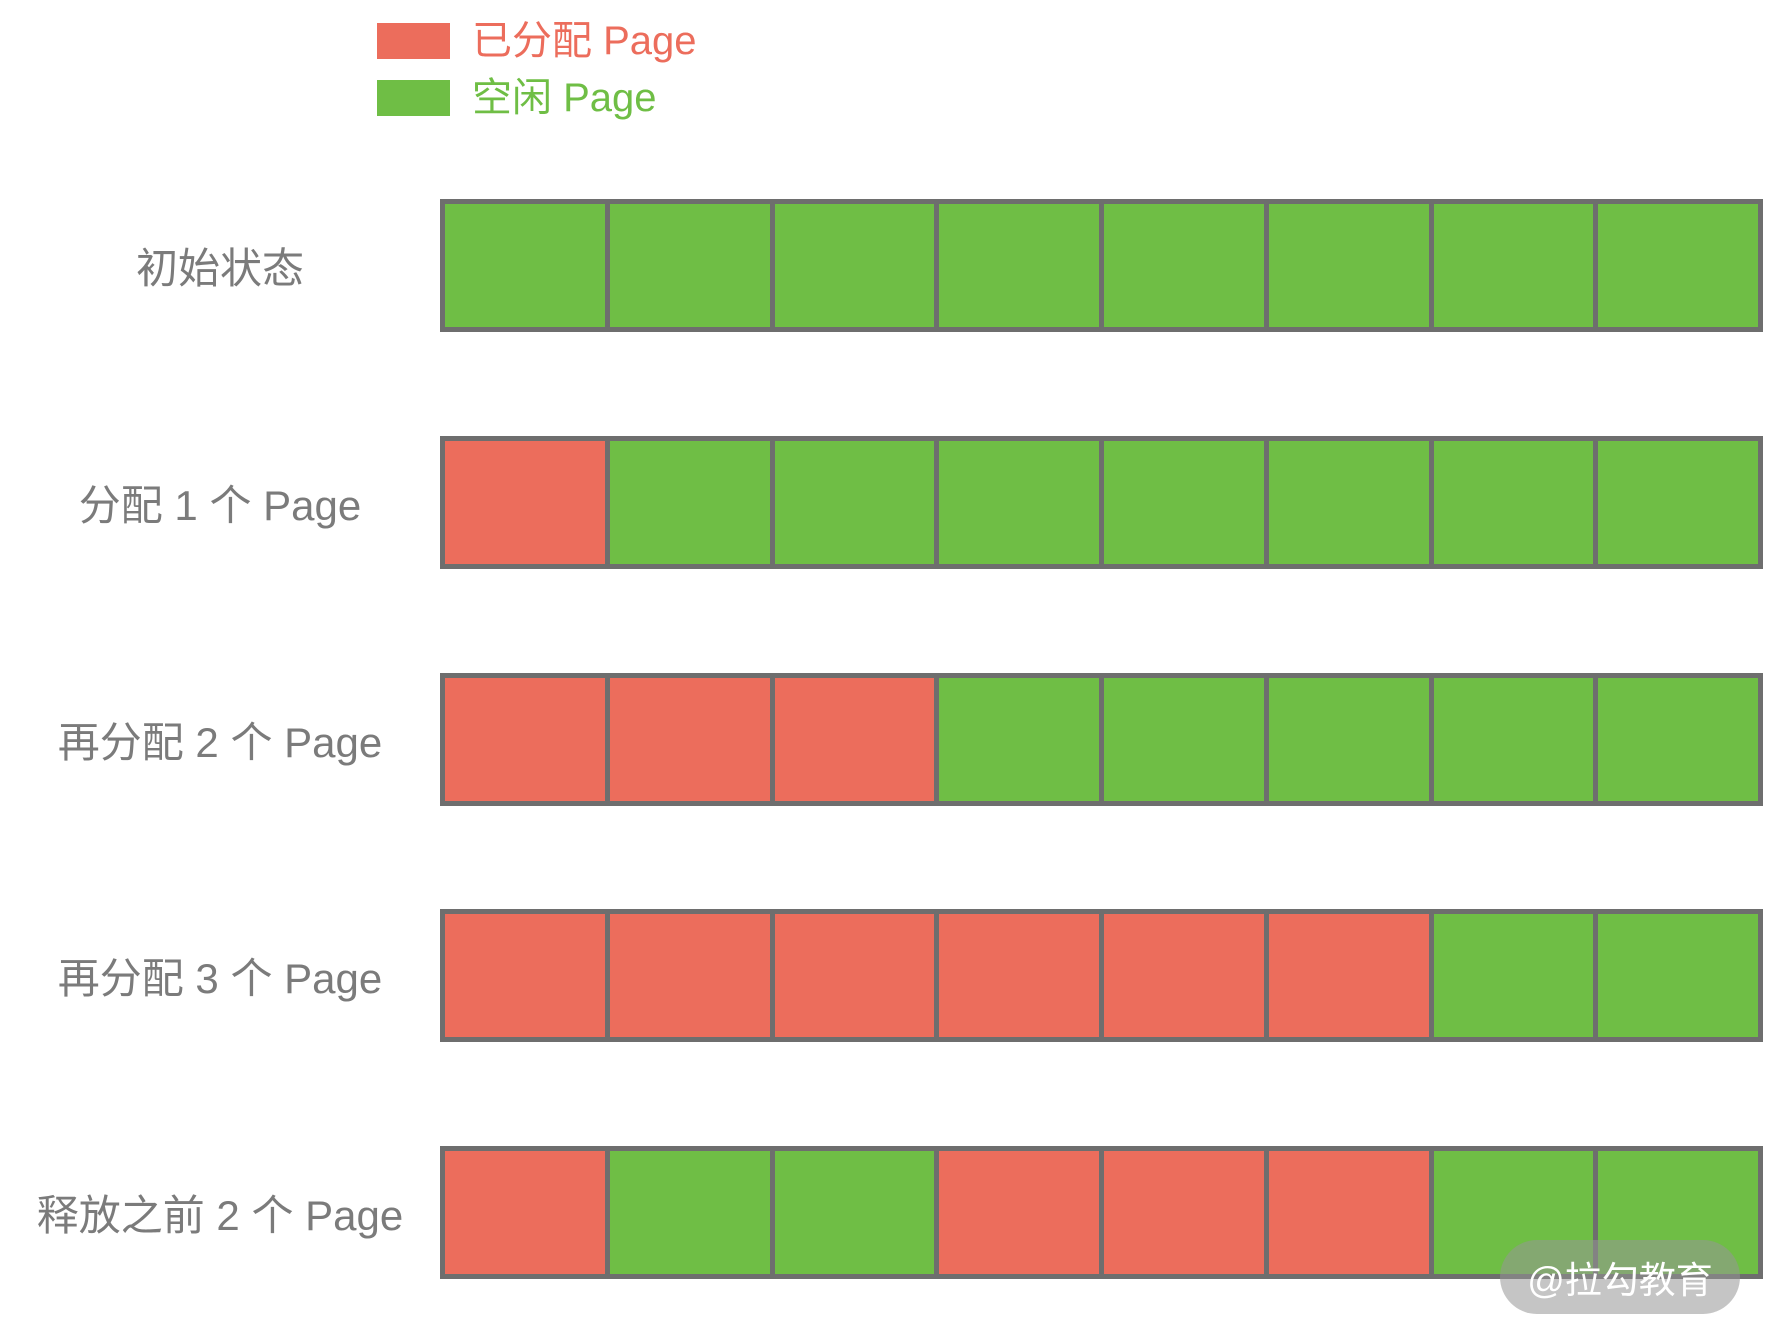 The image size is (1770, 1326). I want to click on allocated-swatch-icon, so click(413, 41).